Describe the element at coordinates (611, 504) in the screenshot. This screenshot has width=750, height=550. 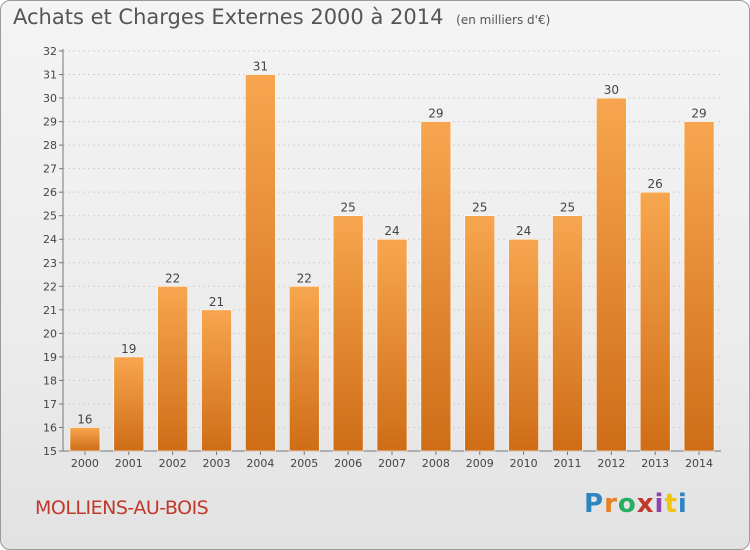
I see `logo-letter: r` at that location.